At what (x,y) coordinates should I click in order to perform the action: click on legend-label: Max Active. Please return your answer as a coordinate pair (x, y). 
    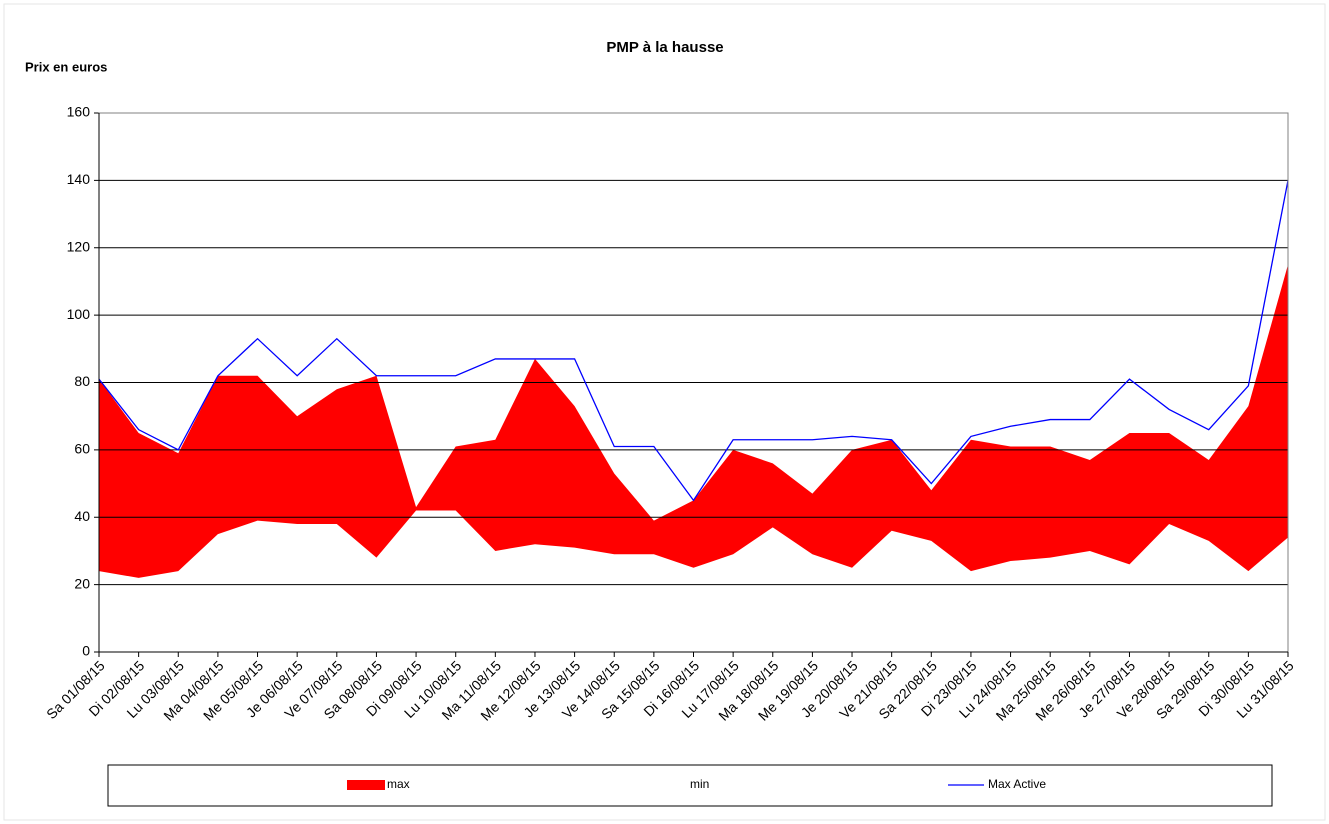
    Looking at the image, I should click on (1017, 784).